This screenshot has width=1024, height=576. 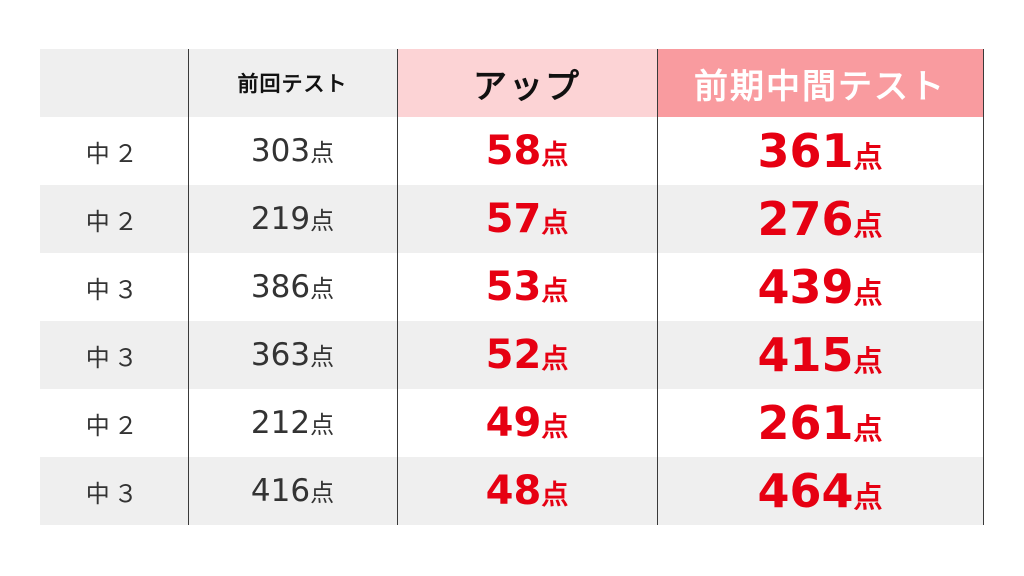 I want to click on header-midterm-label: 前期中間テスト, so click(x=820, y=86).